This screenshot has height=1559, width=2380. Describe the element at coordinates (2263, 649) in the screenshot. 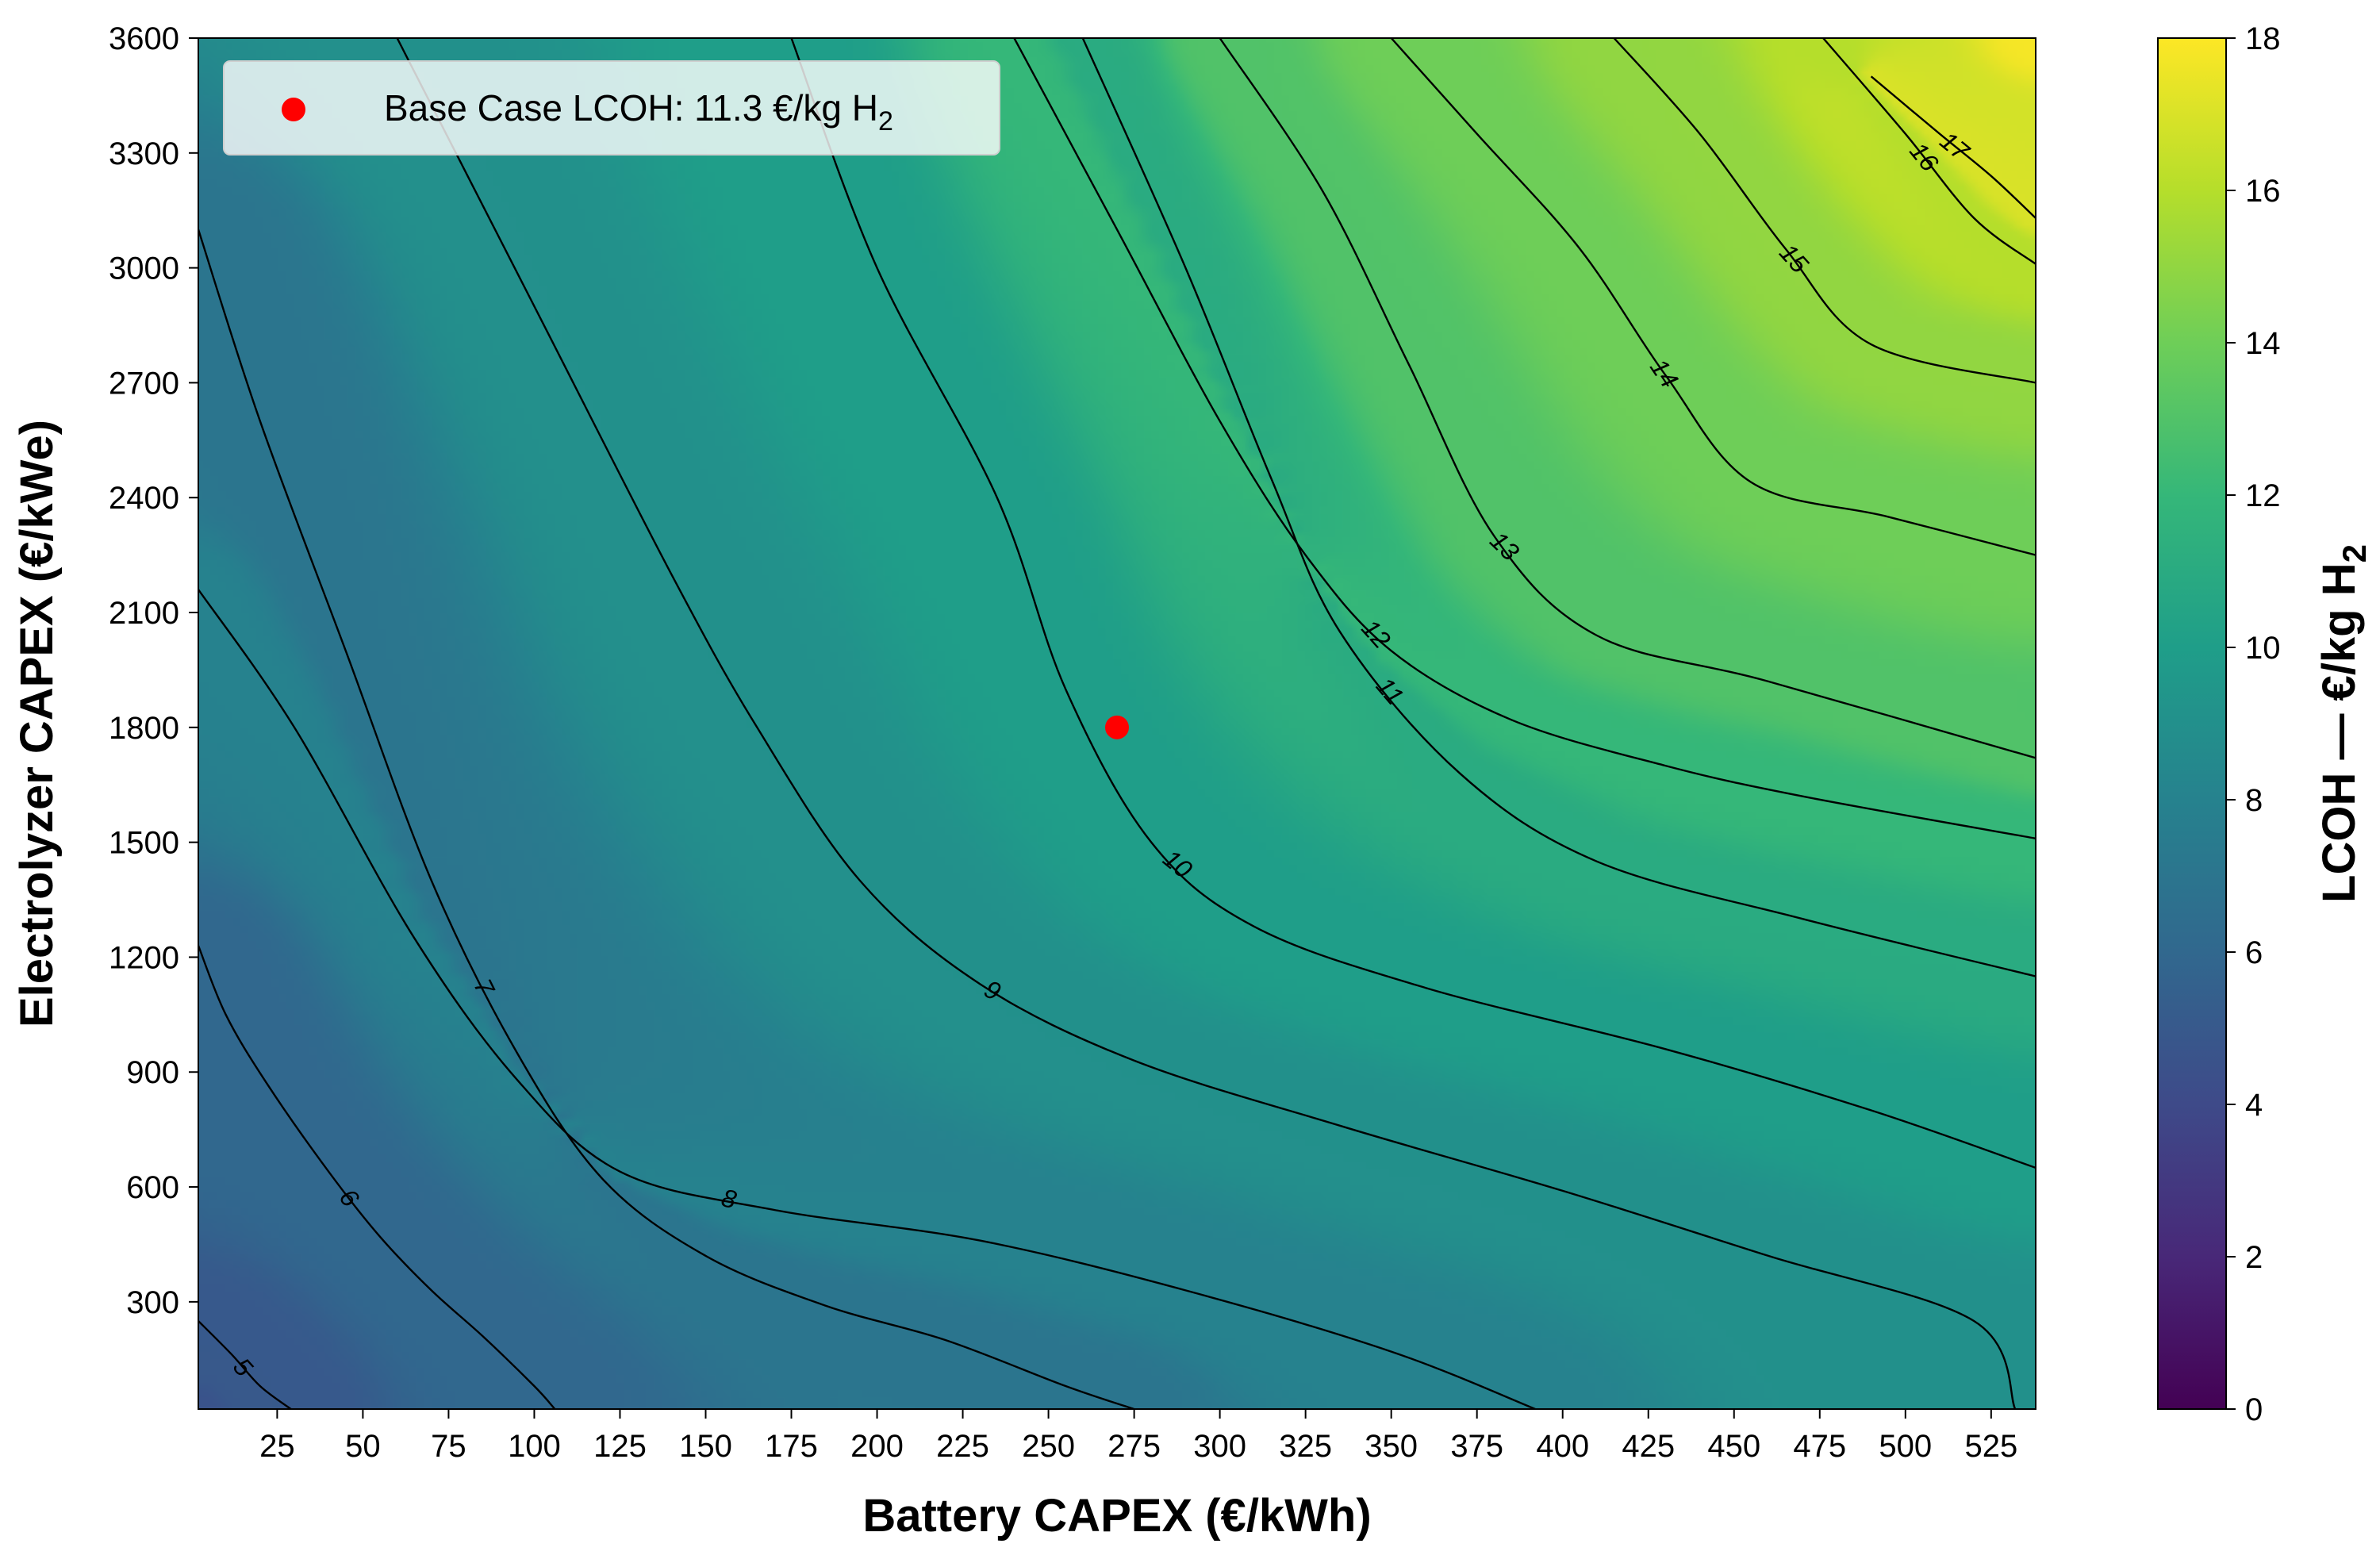

I see `colorbar-tick-label: 10` at that location.